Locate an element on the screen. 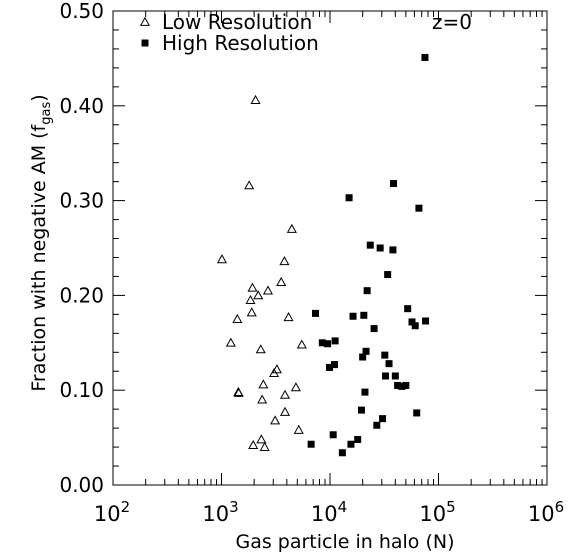  x-tick-label: 10⁶ is located at coordinates (546, 512).